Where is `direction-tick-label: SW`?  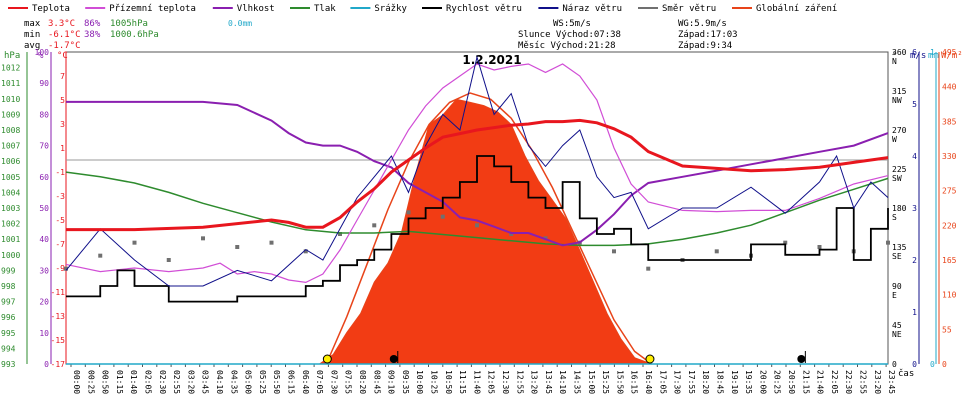
direction-tick-label: SW is located at coordinates (897, 178).